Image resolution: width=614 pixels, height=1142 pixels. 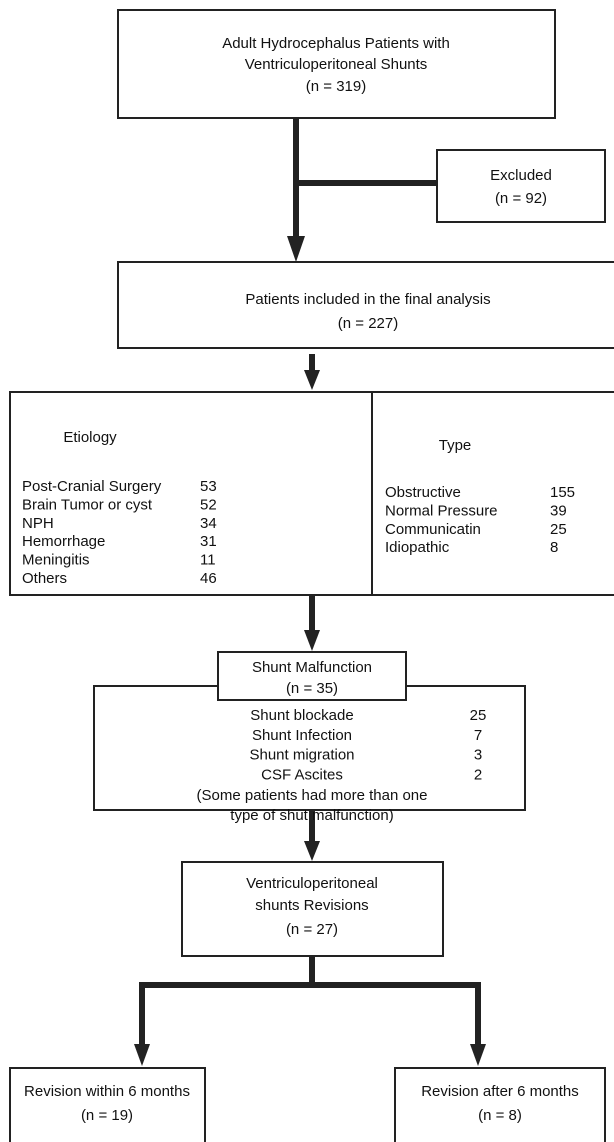 What do you see at coordinates (312, 688) in the screenshot?
I see `malfunction-count: (n = 35)` at bounding box center [312, 688].